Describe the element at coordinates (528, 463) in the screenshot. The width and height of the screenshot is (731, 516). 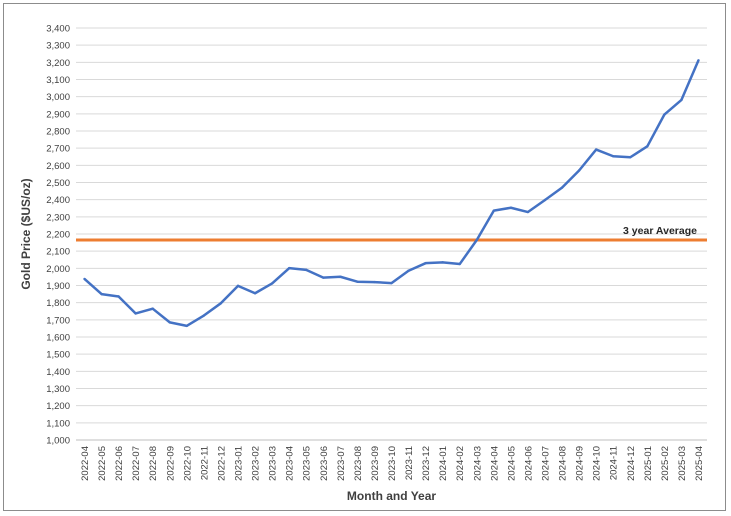
I see `x-tick-label: 2024-06` at that location.